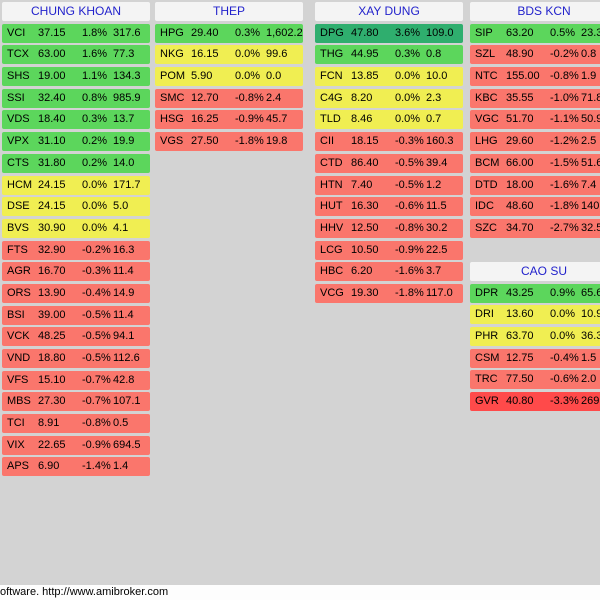 This screenshot has width=600, height=600. What do you see at coordinates (76, 358) in the screenshot?
I see `ticker-row: VND 18.80 -0.5% 112.6` at bounding box center [76, 358].